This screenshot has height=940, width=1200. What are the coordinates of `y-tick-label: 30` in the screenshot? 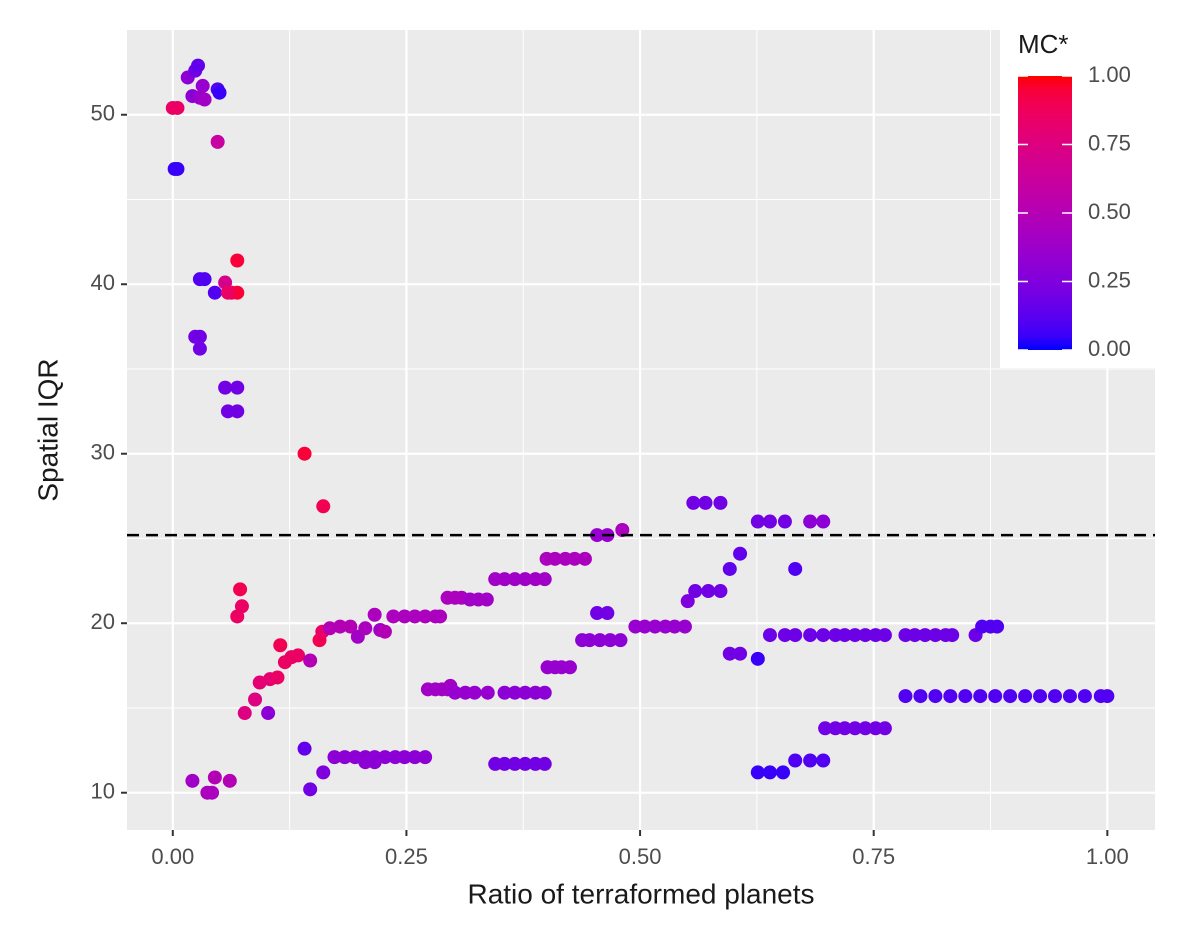 It's located at (103, 452).